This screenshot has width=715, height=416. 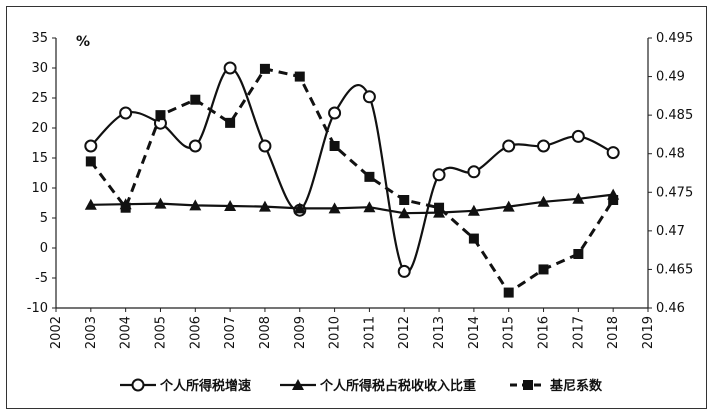 What do you see at coordinates (674, 269) in the screenshot?
I see `right-y-tick-label: 0.465` at bounding box center [674, 269].